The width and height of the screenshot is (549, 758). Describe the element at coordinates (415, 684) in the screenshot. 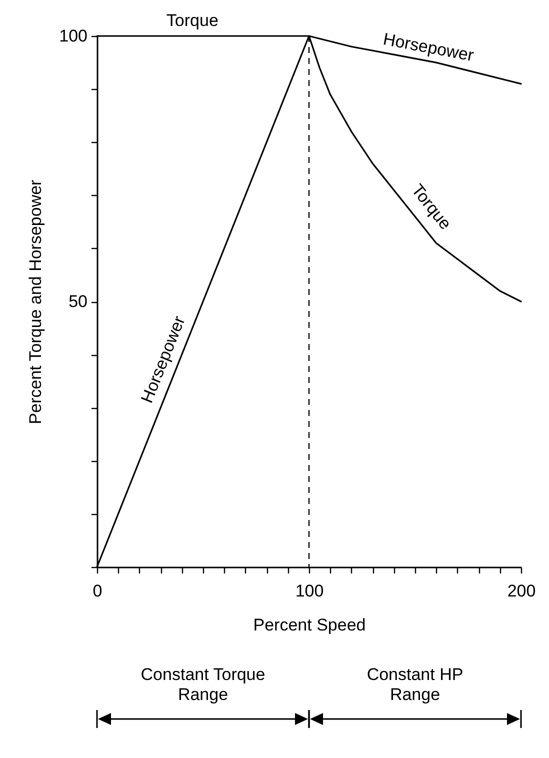

I see `text: Constant HP Range` at that location.